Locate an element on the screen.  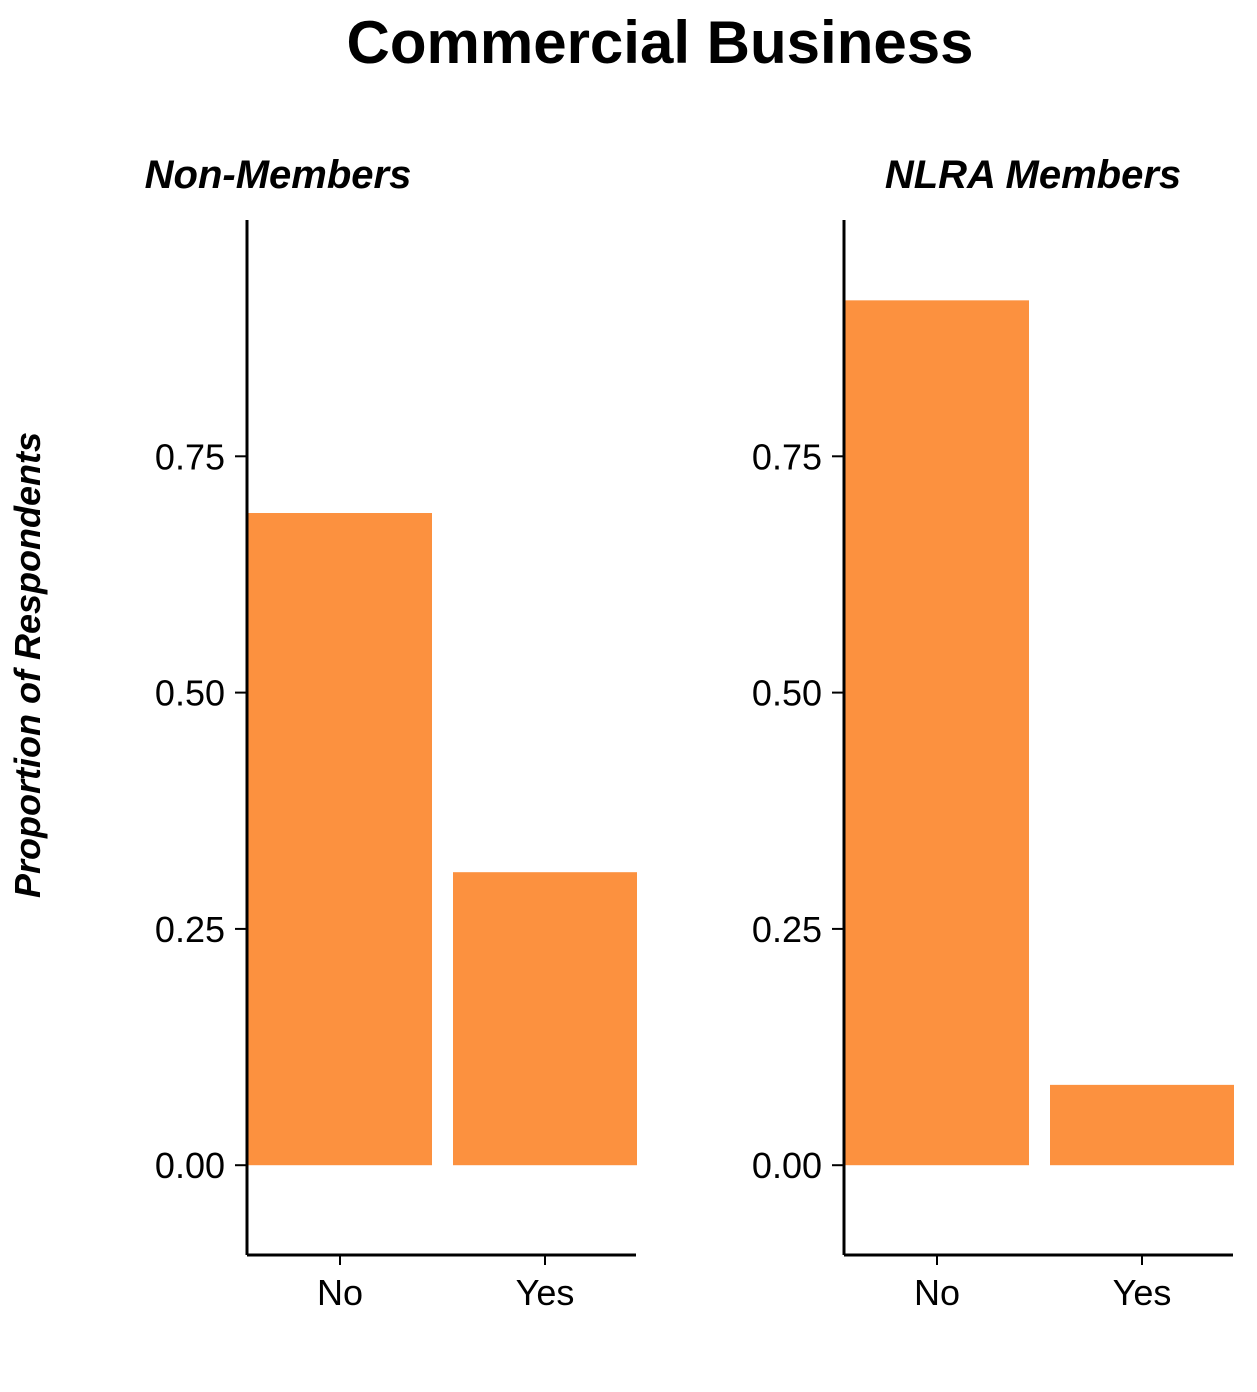
panel-title: NLRA Members is located at coordinates (1033, 175).